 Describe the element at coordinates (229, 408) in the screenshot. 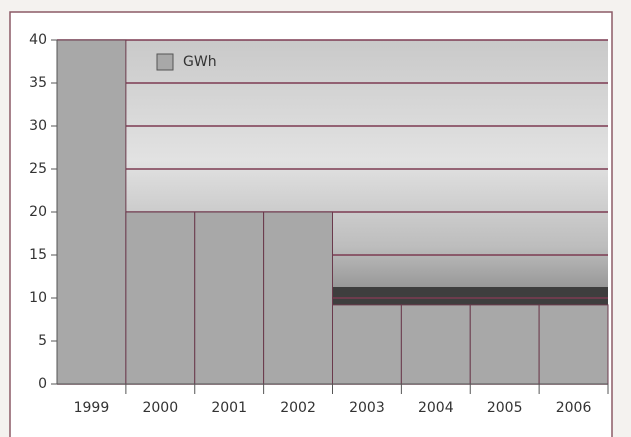

I see `x-tick-label: 2001` at that location.